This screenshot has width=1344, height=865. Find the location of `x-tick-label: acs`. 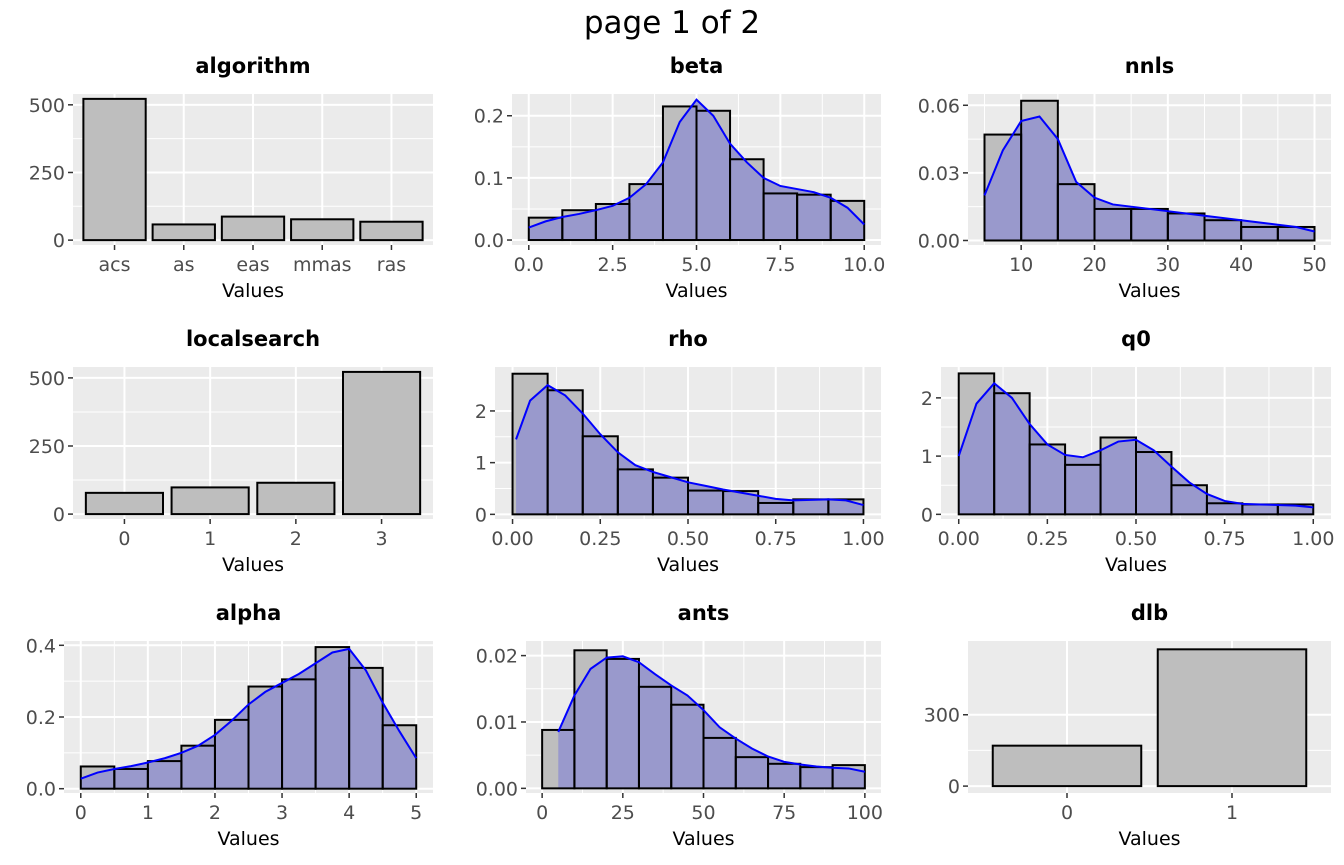

x-tick-label: acs is located at coordinates (115, 265).